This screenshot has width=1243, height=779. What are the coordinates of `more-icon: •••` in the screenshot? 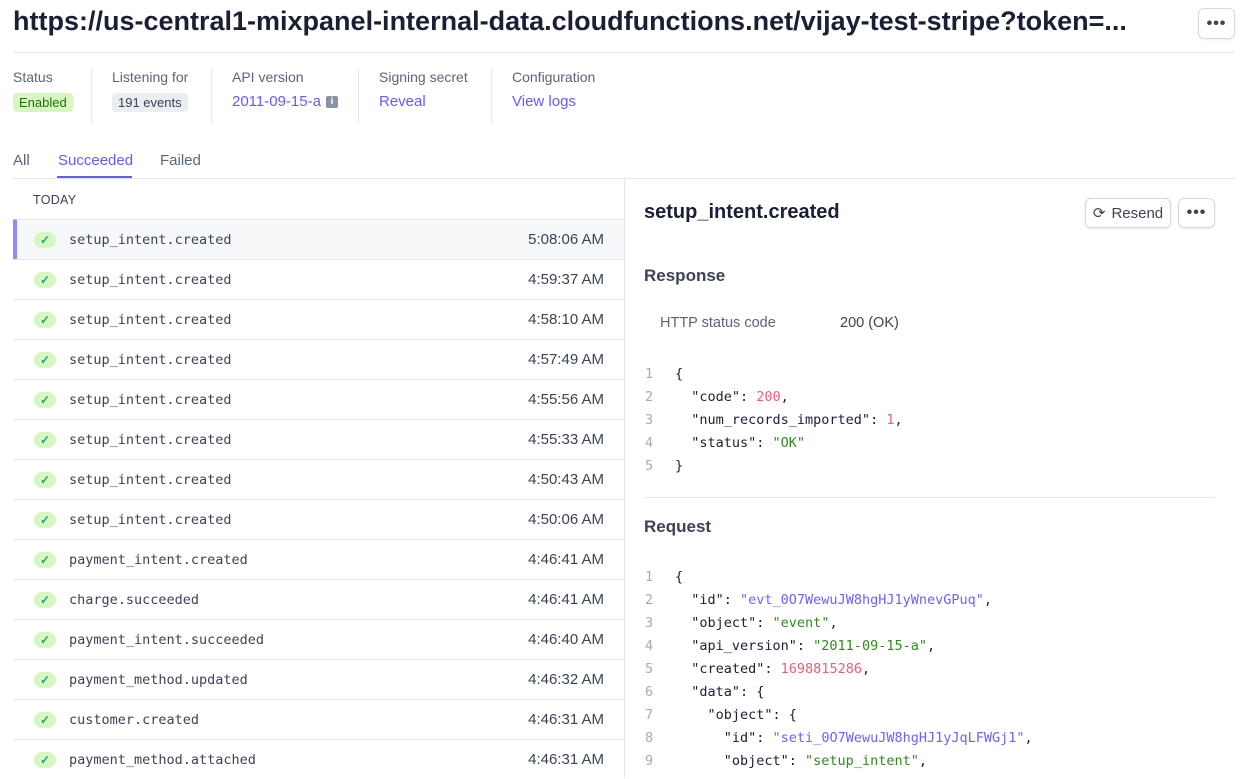 It's located at (1216, 23).